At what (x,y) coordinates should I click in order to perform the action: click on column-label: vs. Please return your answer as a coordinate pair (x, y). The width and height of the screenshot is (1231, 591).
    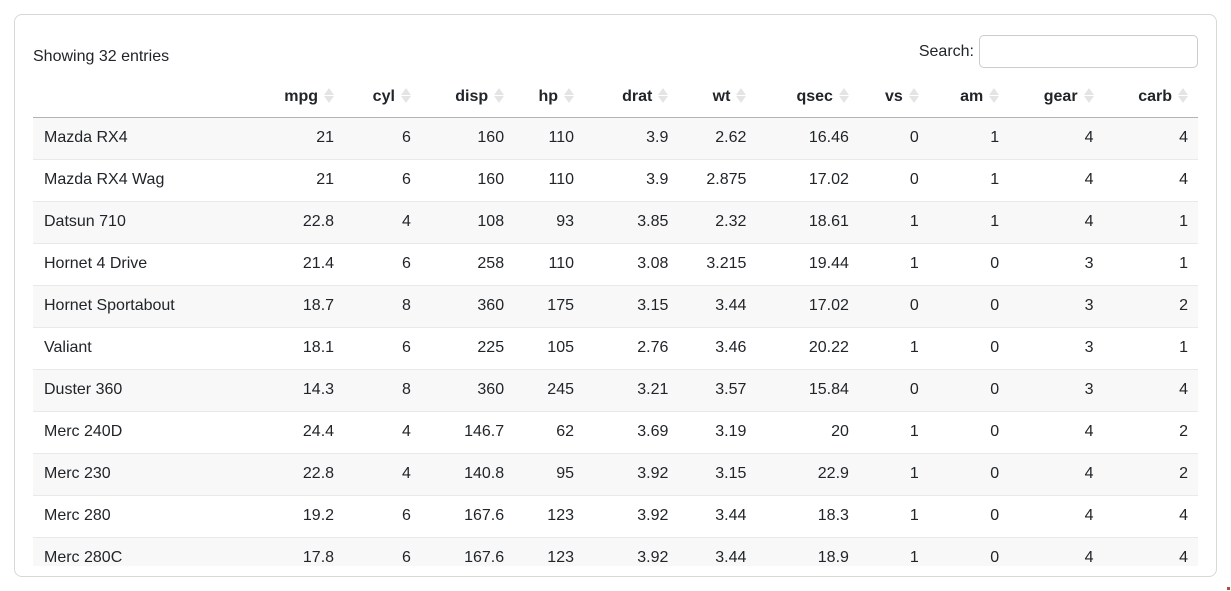
    Looking at the image, I should click on (894, 96).